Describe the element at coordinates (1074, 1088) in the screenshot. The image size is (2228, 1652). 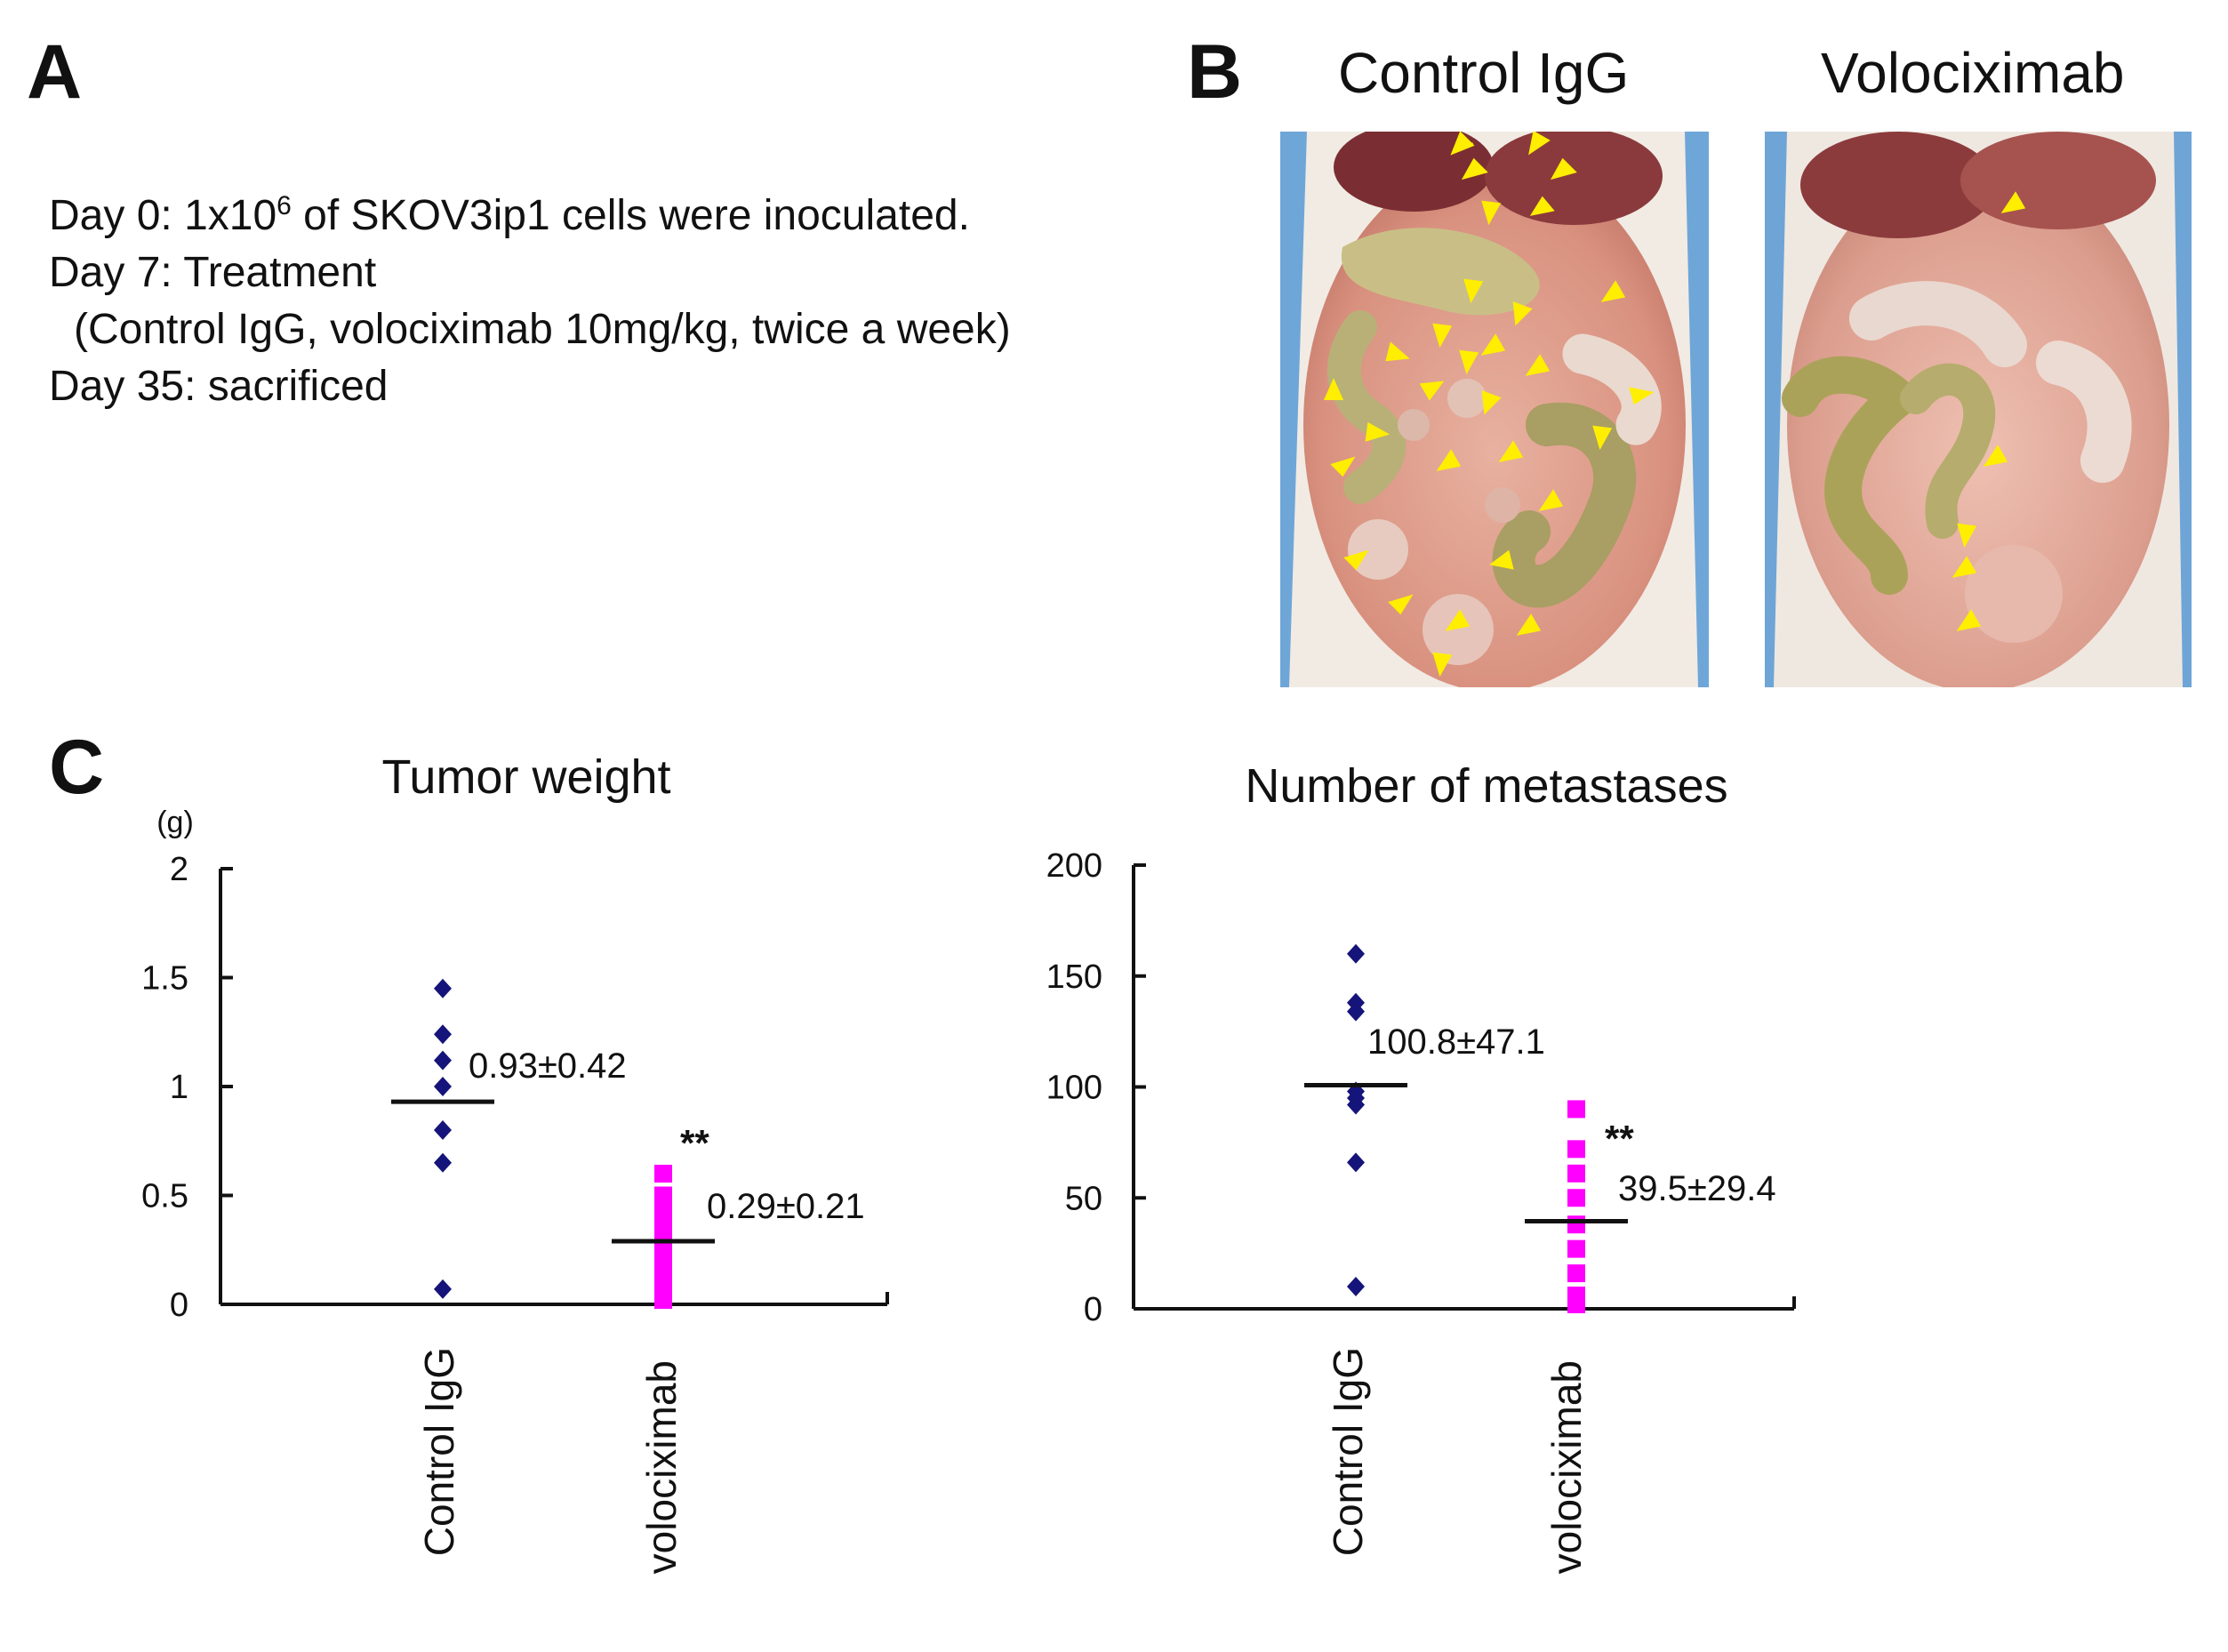
I see `metastases-ytick-label: 100` at that location.